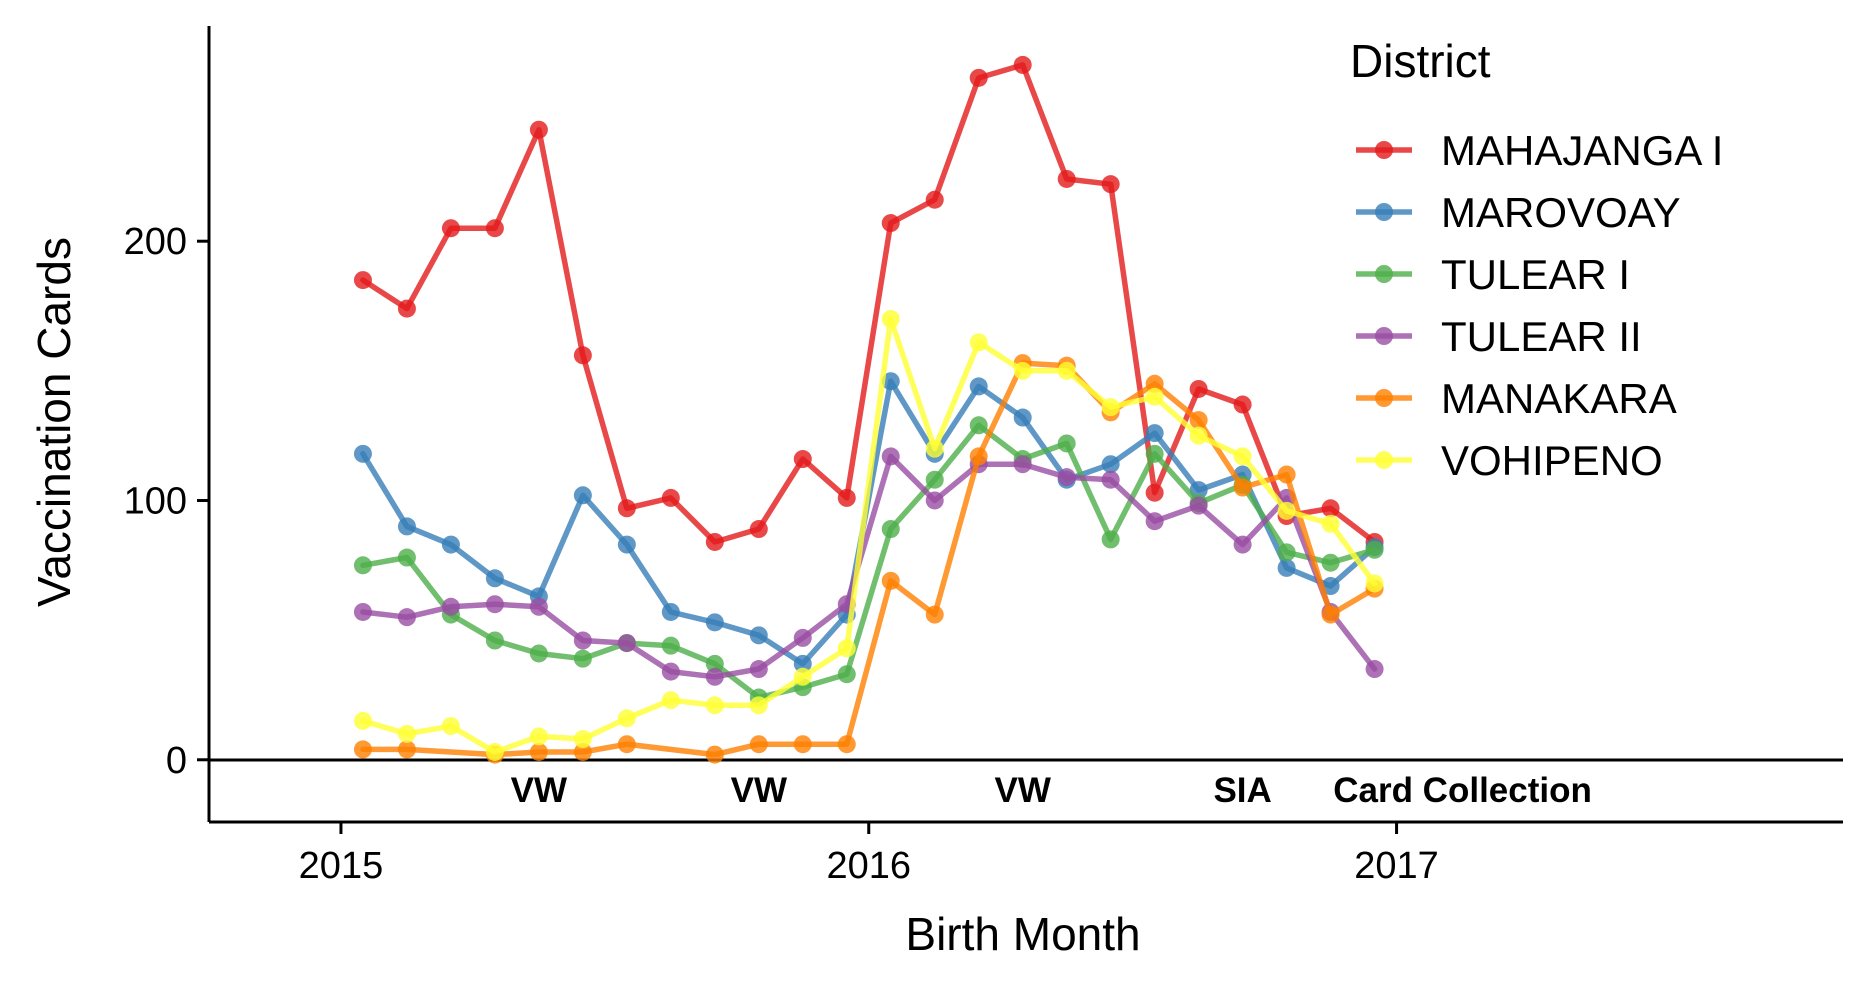 The height and width of the screenshot is (990, 1860). What do you see at coordinates (54, 422) in the screenshot?
I see `y-axis-title: Vaccination Cards` at bounding box center [54, 422].